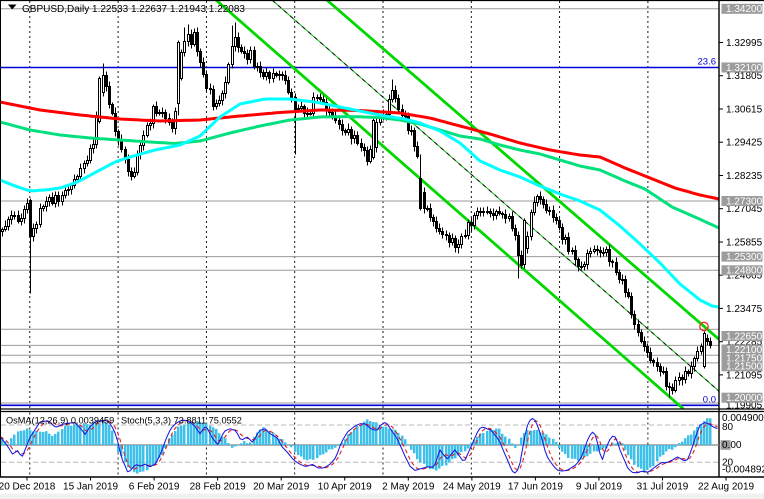 This screenshot has height=499, width=764. What do you see at coordinates (744, 76) in the screenshot?
I see `svg-text: 1.31805` at bounding box center [744, 76].